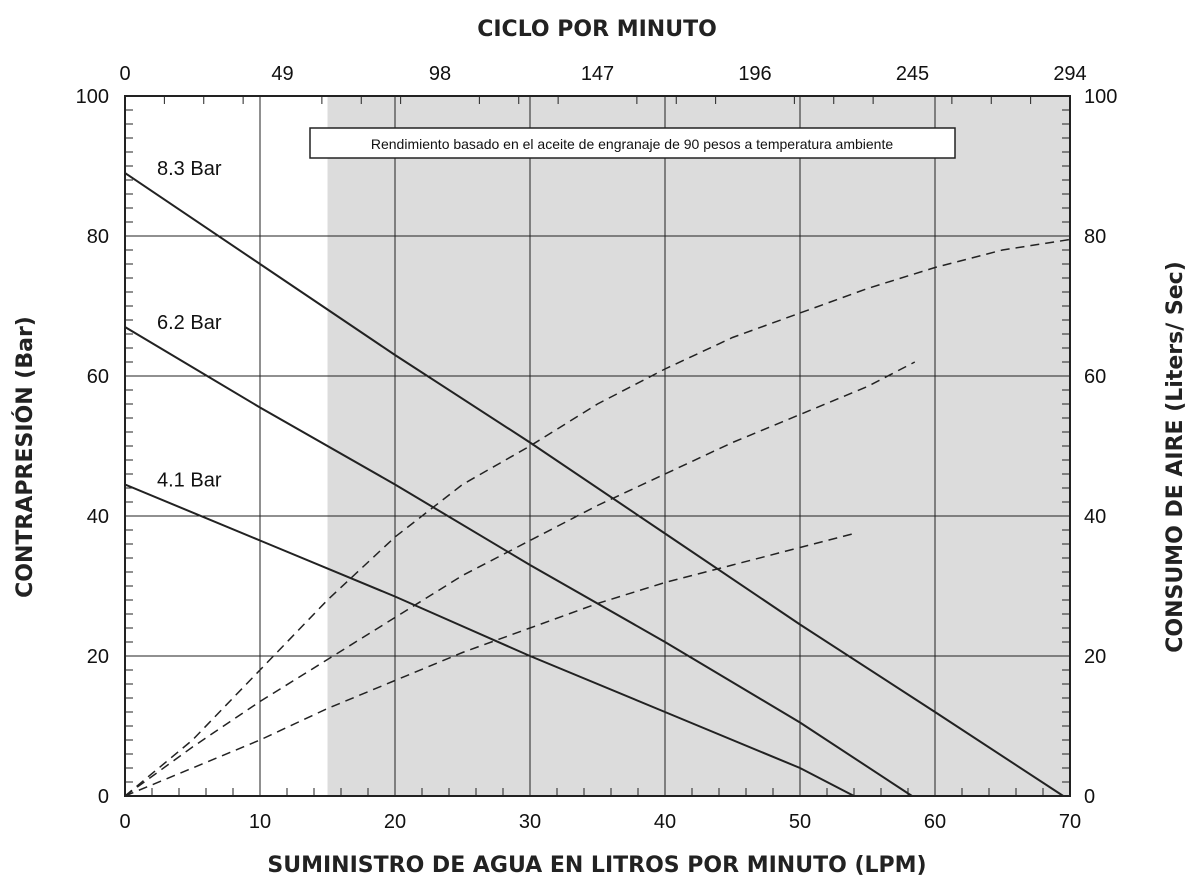 Image resolution: width=1195 pixels, height=883 pixels. What do you see at coordinates (98, 657) in the screenshot?
I see `y-tick-label: 20` at bounding box center [98, 657].